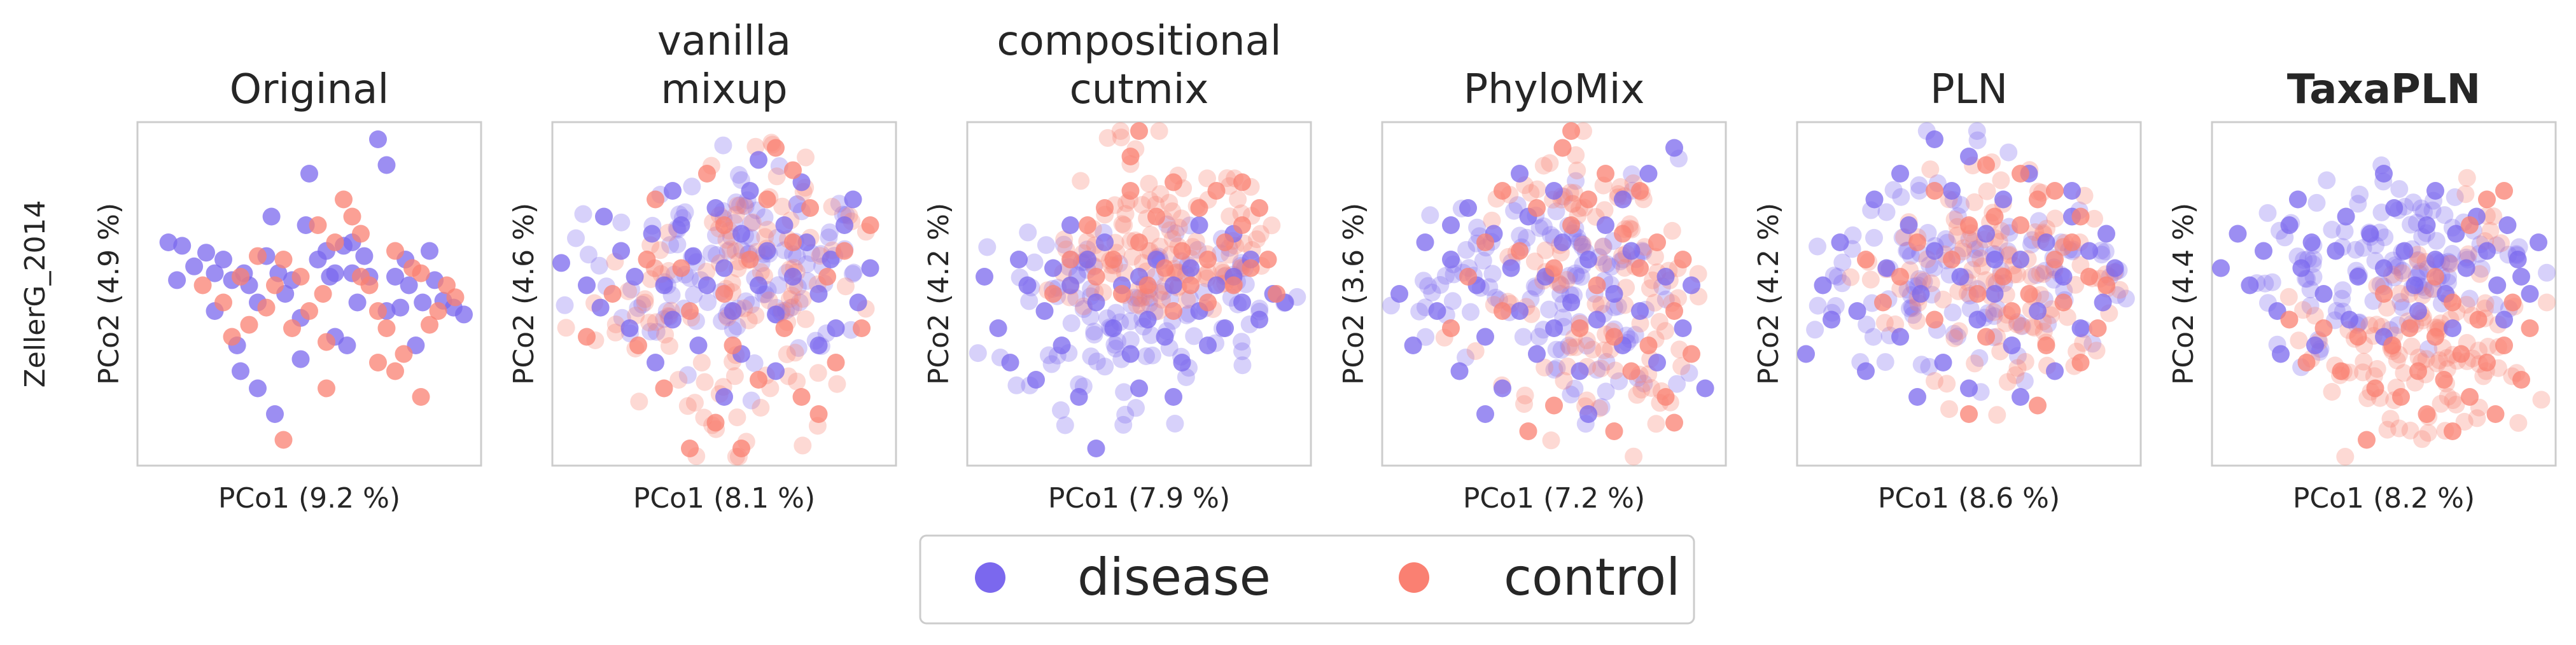 The width and height of the screenshot is (2576, 645). I want to click on x-axis-label: PCo1 (8.6 %), so click(1969, 498).